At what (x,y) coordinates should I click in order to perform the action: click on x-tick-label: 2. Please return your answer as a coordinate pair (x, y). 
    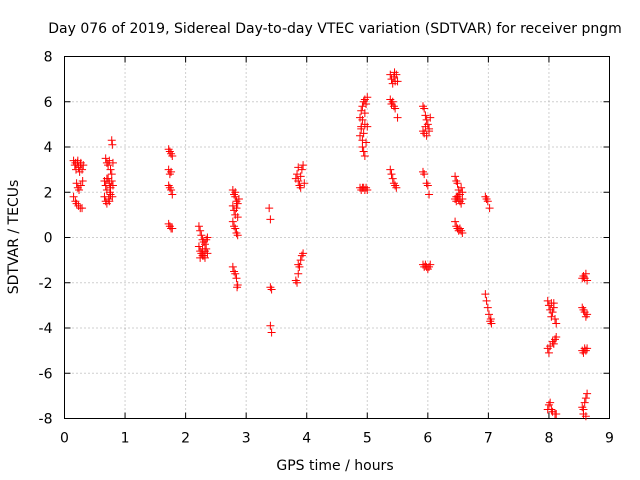
    Looking at the image, I should click on (185, 439).